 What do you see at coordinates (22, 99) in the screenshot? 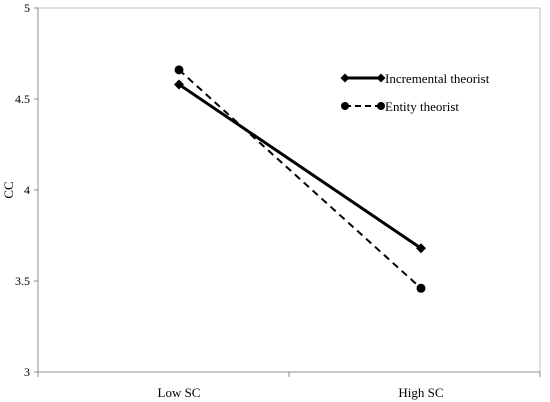
I see `y-tick-label: 4.5` at bounding box center [22, 99].